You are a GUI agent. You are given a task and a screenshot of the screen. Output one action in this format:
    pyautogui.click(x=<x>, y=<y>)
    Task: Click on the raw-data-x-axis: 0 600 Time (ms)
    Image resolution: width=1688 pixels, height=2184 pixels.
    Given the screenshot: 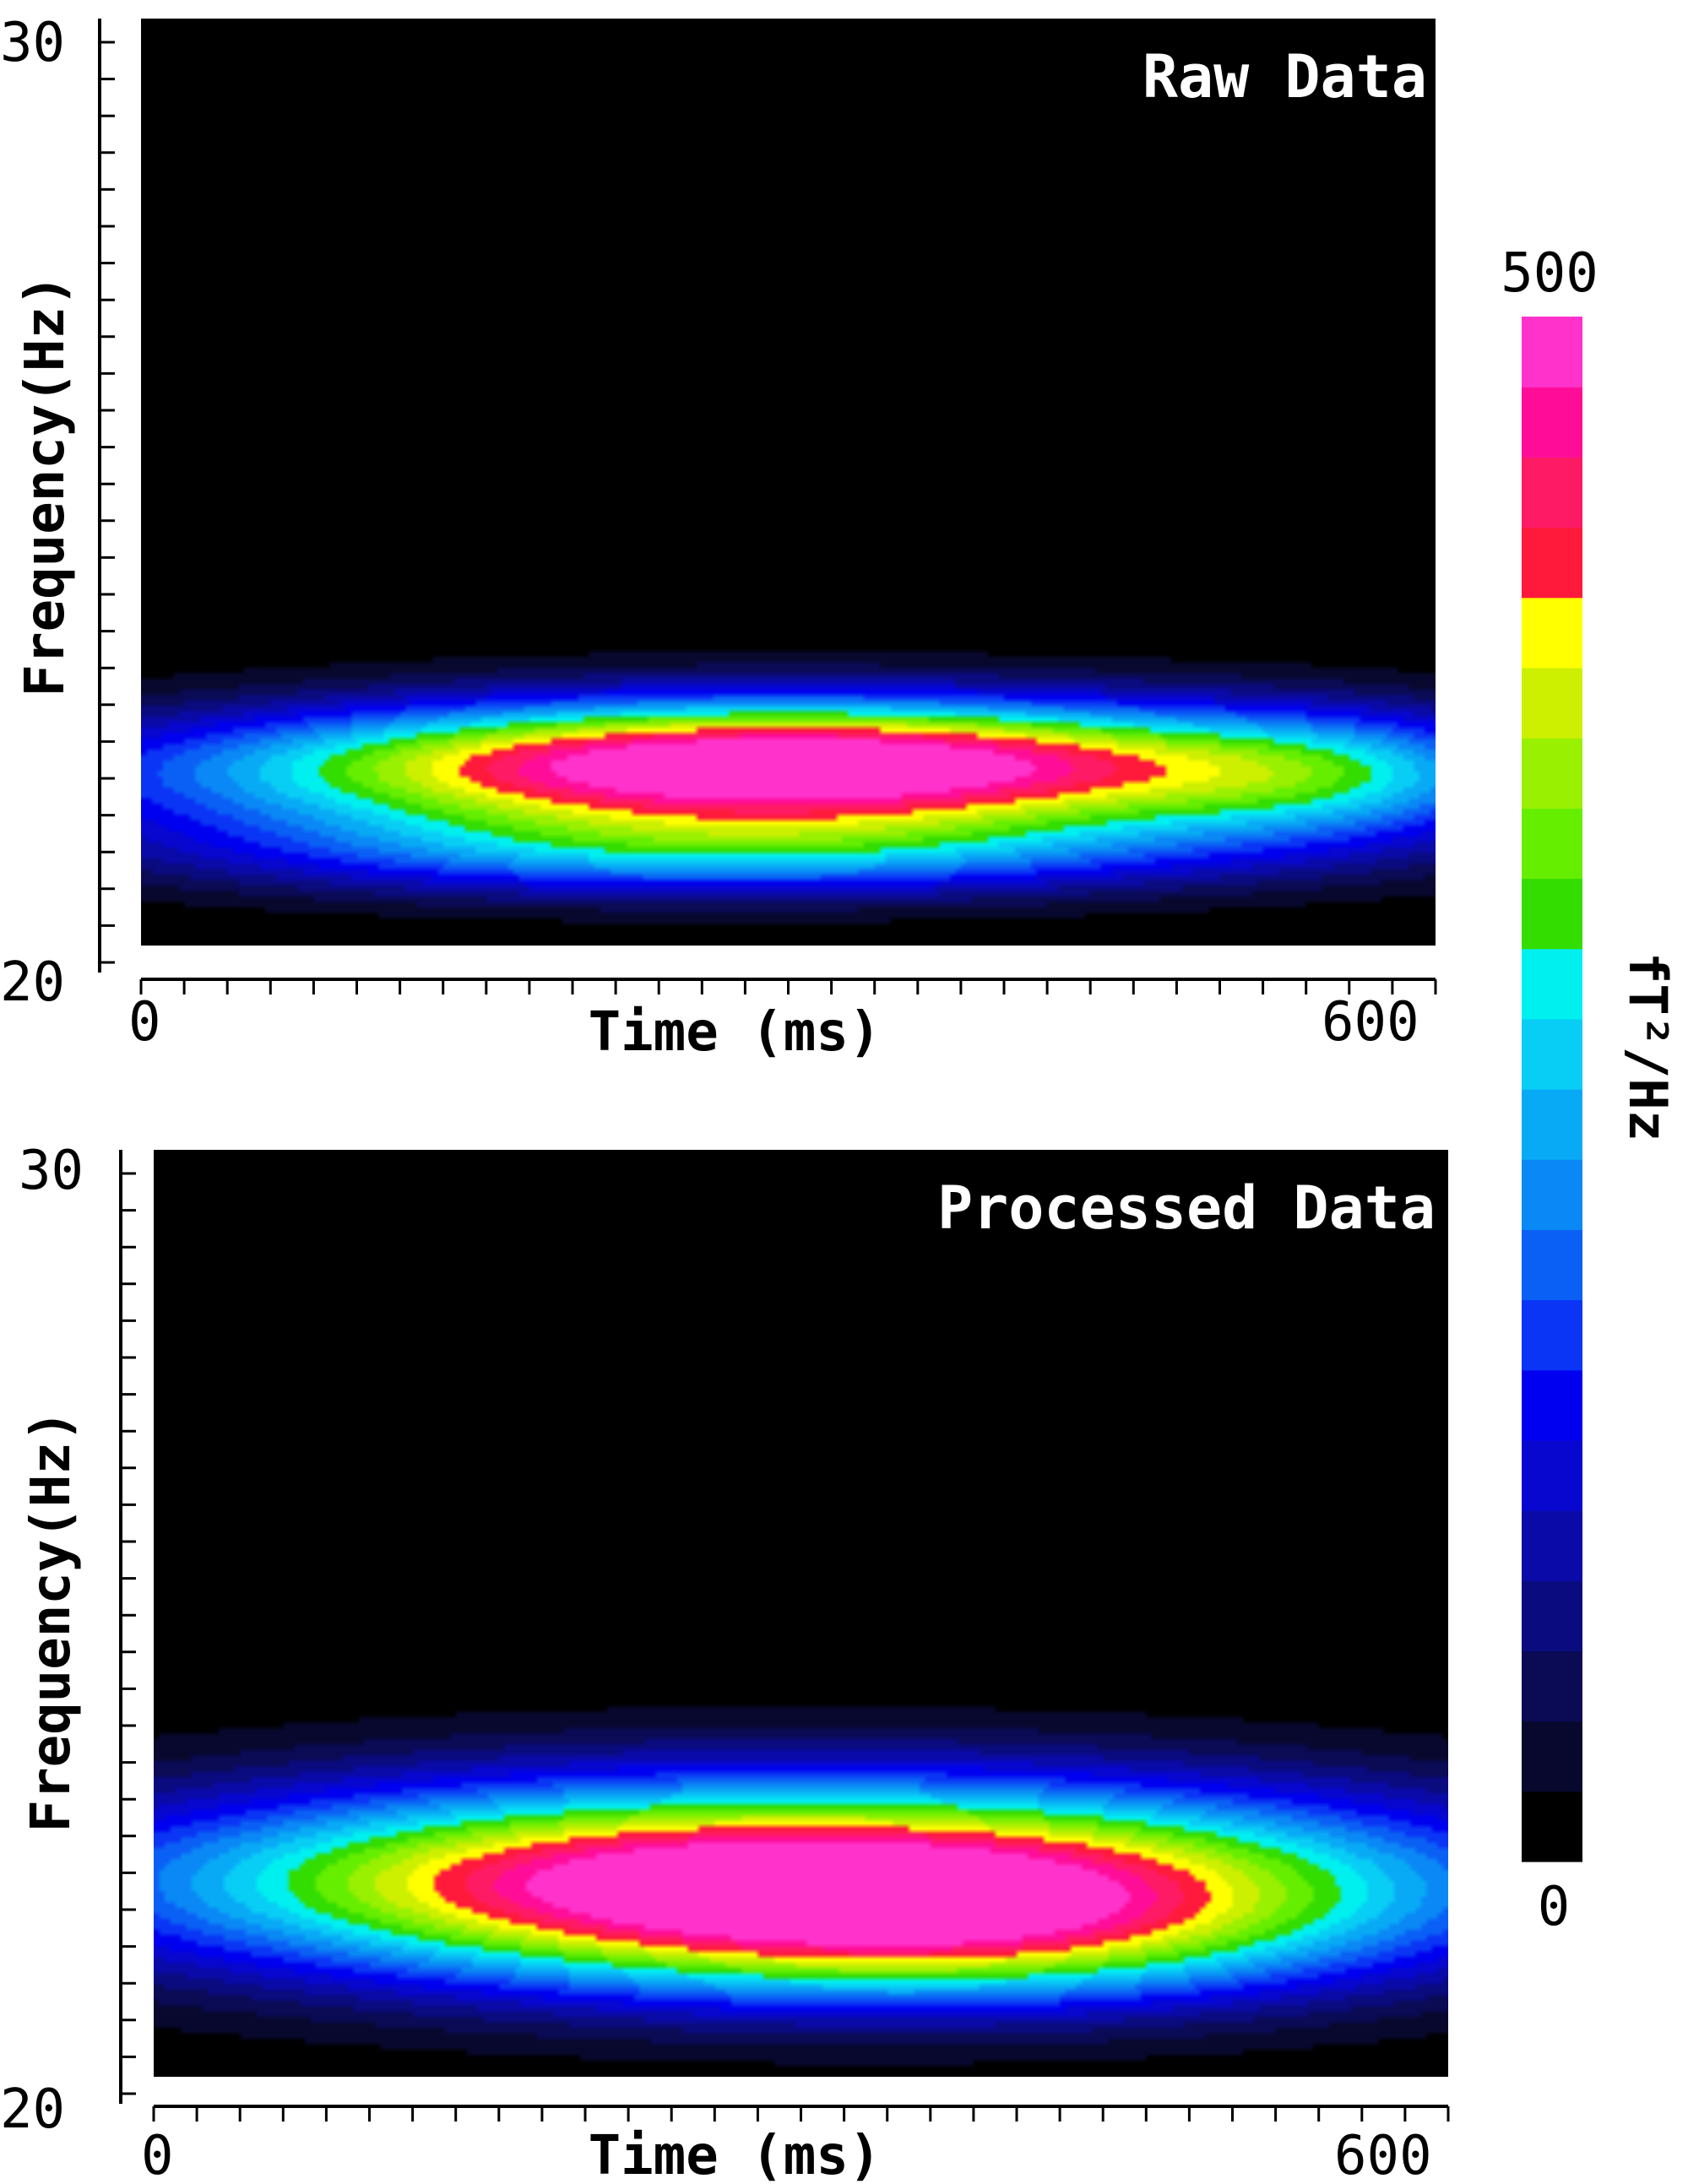 What is the action you would take?
    pyautogui.click(x=783, y=1021)
    